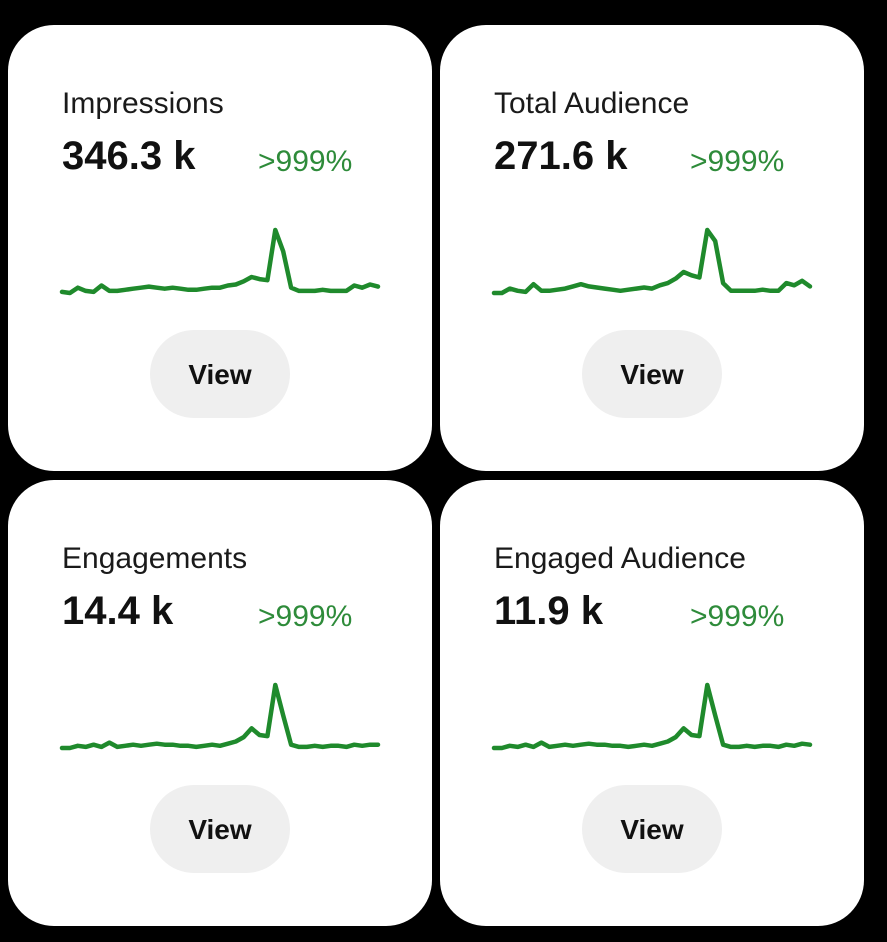  I want to click on metric-value: 14.4 k, so click(118, 611).